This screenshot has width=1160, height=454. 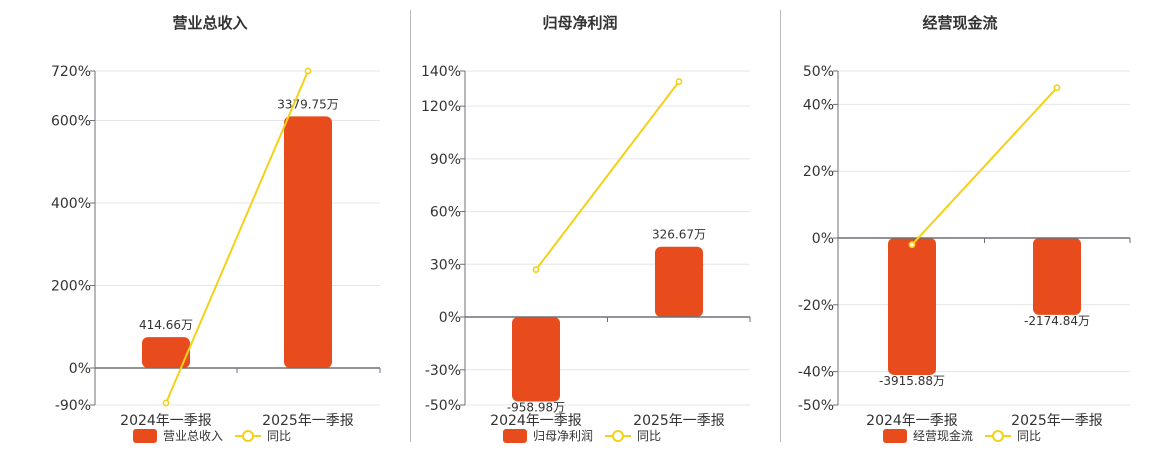 What do you see at coordinates (443, 371) in the screenshot?
I see `y-tick-label: -30%` at bounding box center [443, 371].